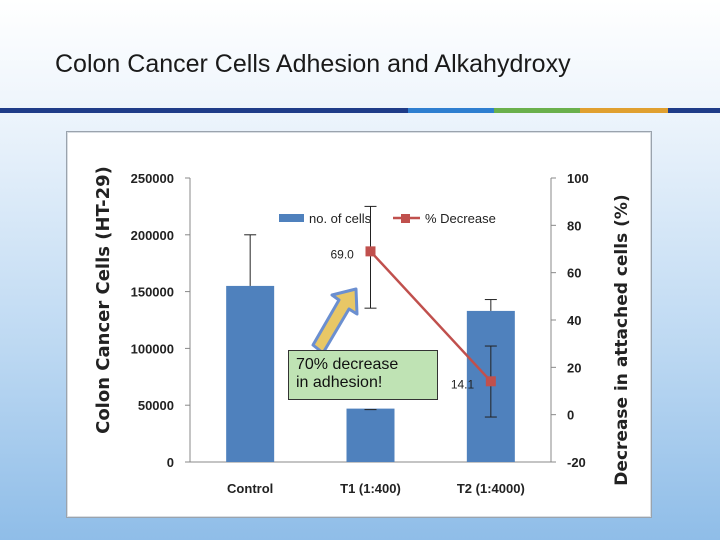  What do you see at coordinates (340, 218) in the screenshot?
I see `legend-label-bars: no. of cells` at bounding box center [340, 218].